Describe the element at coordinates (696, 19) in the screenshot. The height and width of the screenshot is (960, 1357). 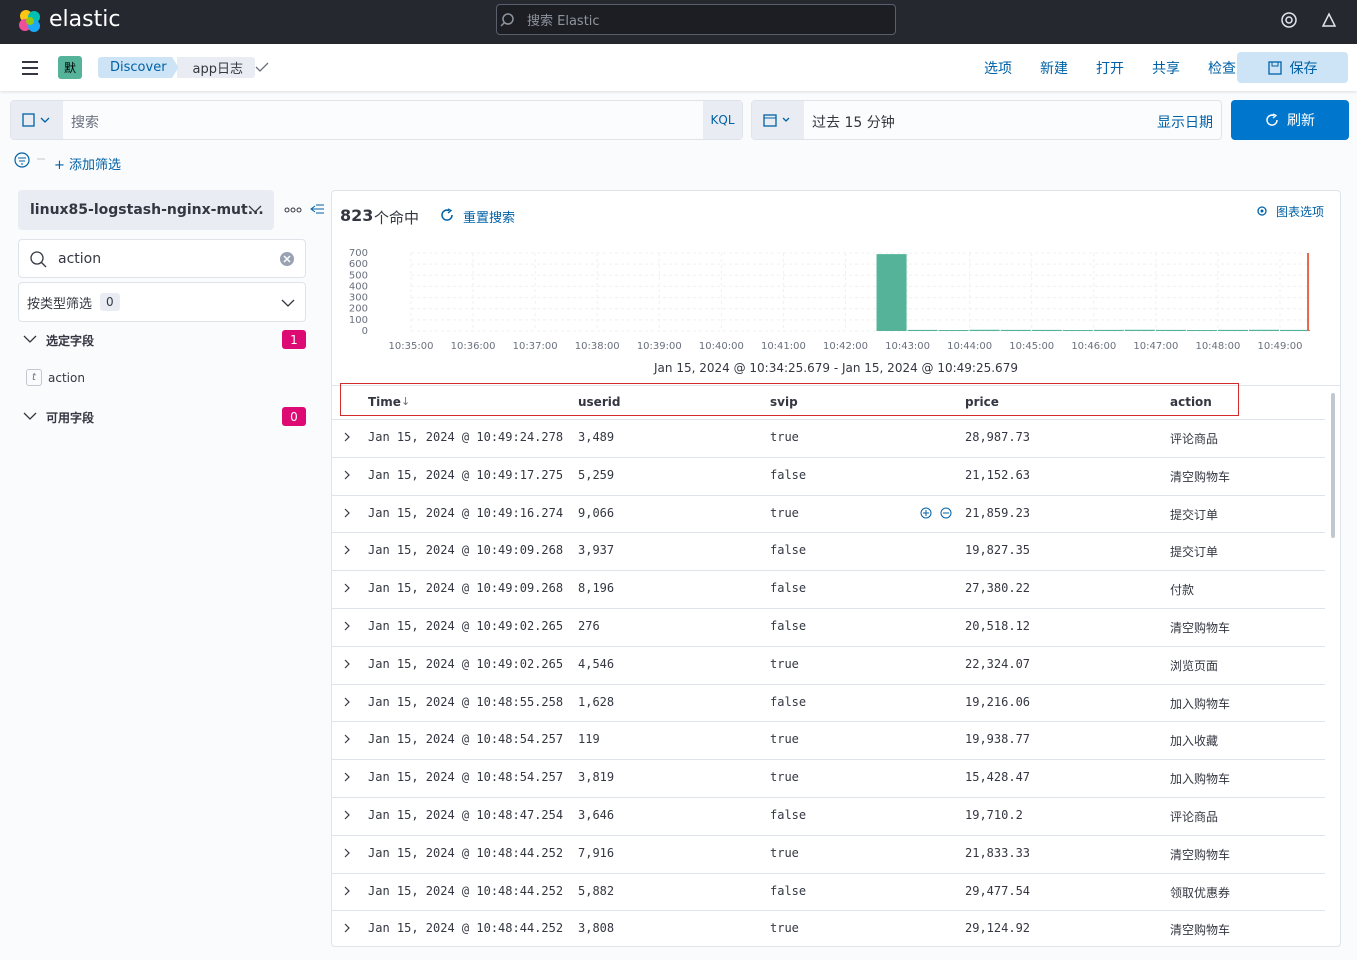
I see `global-search: 搜索 Elastic` at that location.